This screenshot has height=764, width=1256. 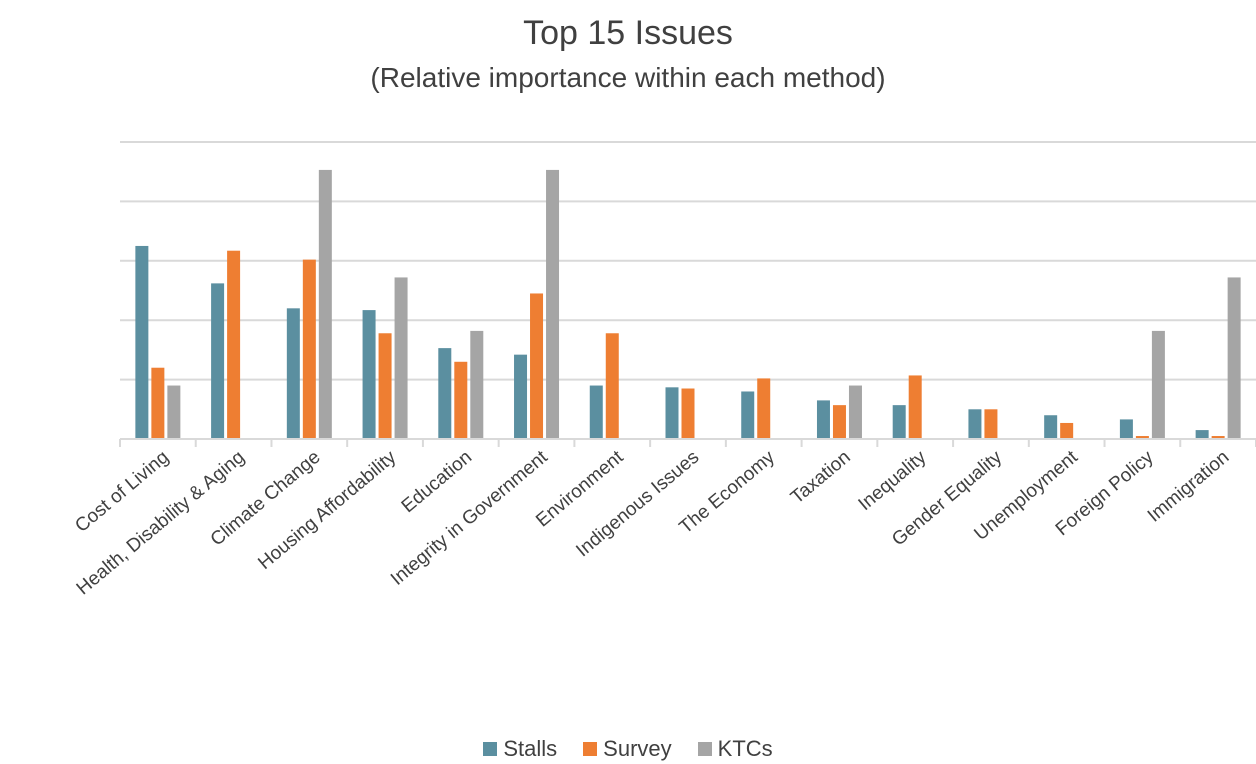 What do you see at coordinates (437, 482) in the screenshot?
I see `x-tick-label: Education` at bounding box center [437, 482].